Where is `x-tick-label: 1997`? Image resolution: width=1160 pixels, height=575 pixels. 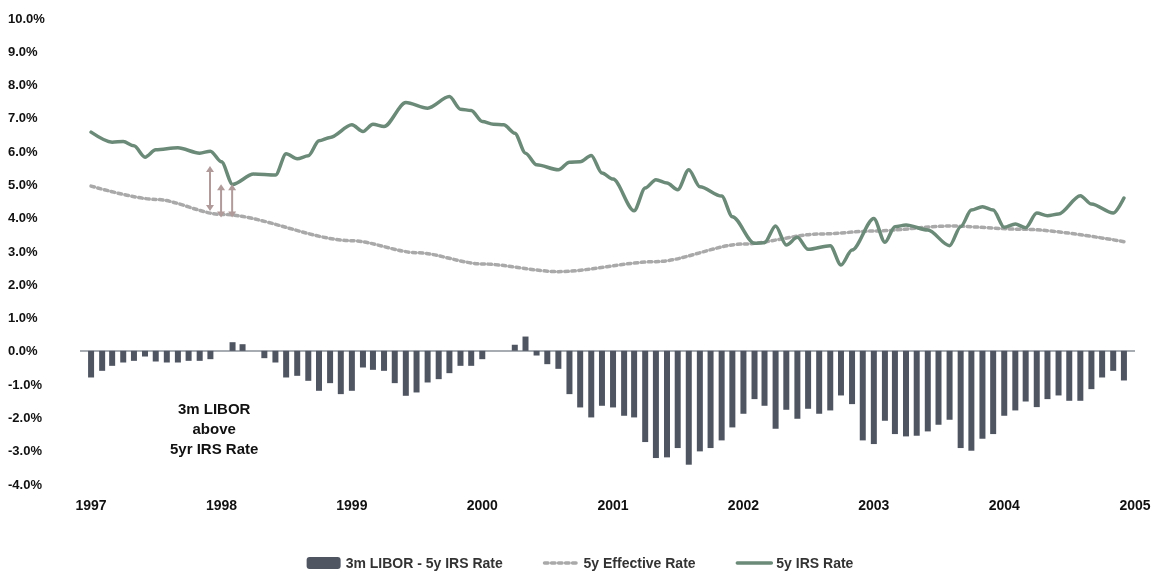
x-tick-label: 1997 is located at coordinates (91, 505).